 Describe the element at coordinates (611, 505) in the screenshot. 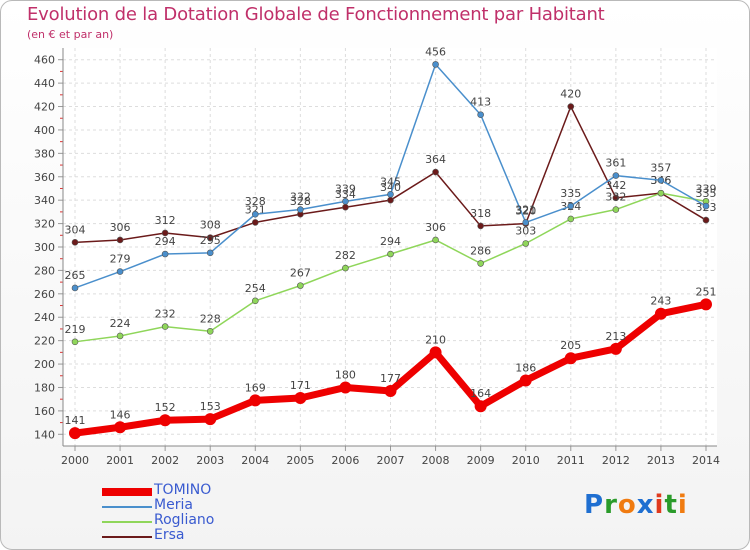

I see `logo-letter: r` at that location.